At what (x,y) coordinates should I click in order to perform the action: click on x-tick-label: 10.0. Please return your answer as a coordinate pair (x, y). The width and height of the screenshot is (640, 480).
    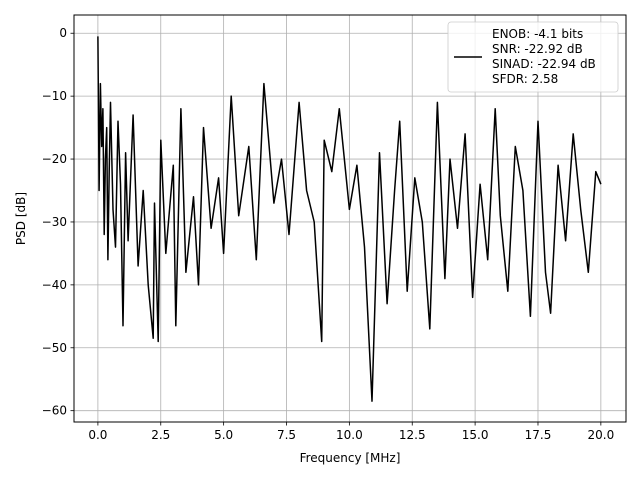
    Looking at the image, I should click on (349, 435).